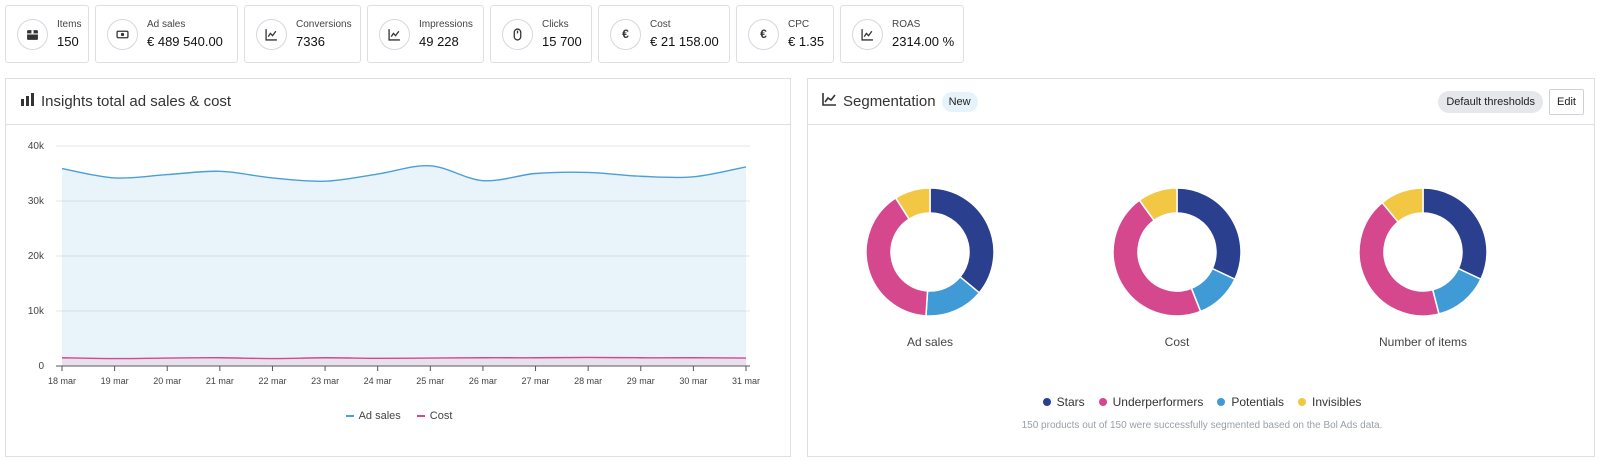  Describe the element at coordinates (1566, 102) in the screenshot. I see `edit-button: Edit` at that location.